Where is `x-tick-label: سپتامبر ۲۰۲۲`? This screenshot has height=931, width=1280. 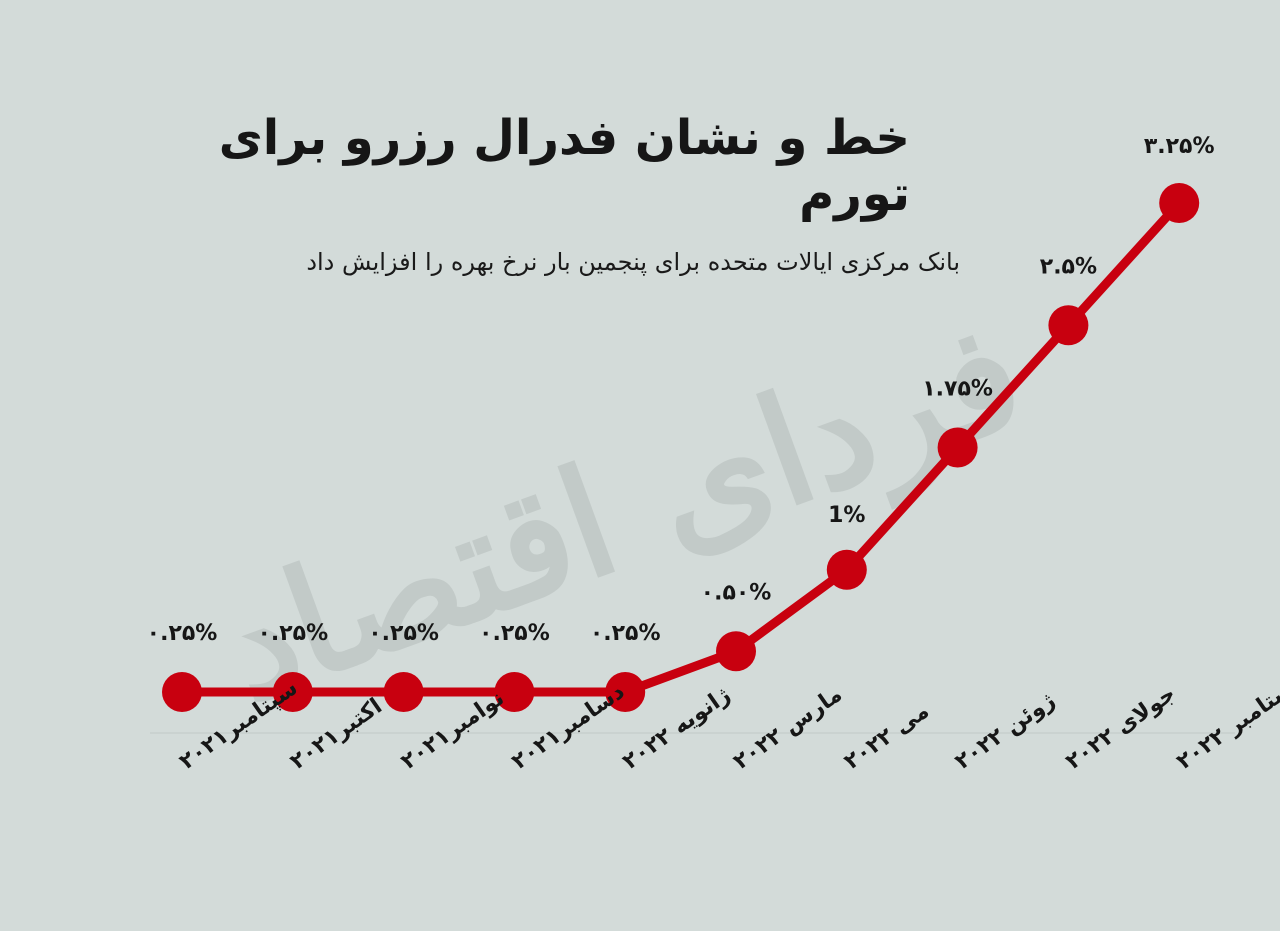
x-tick-label: سپتامبر ۲۰۲۲ is located at coordinates (1226, 723).